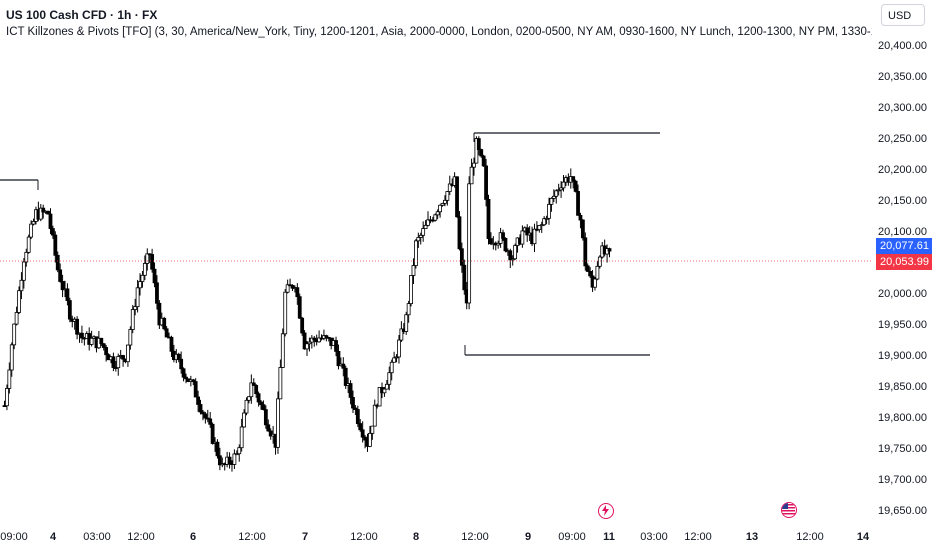 This screenshot has height=550, width=932. I want to click on us-flag-event-icon, so click(789, 510).